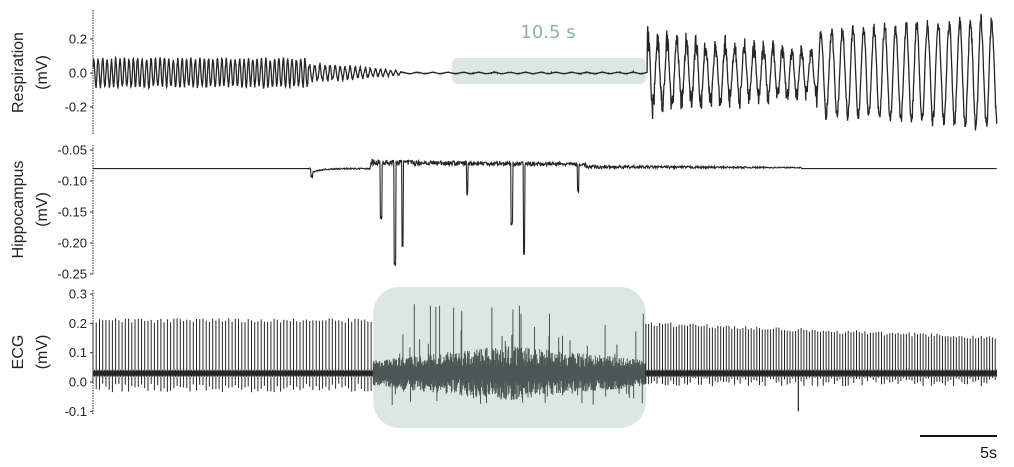 The height and width of the screenshot is (467, 1014). Describe the element at coordinates (76, 107) in the screenshot. I see `y-tick-label: -0.2` at that location.